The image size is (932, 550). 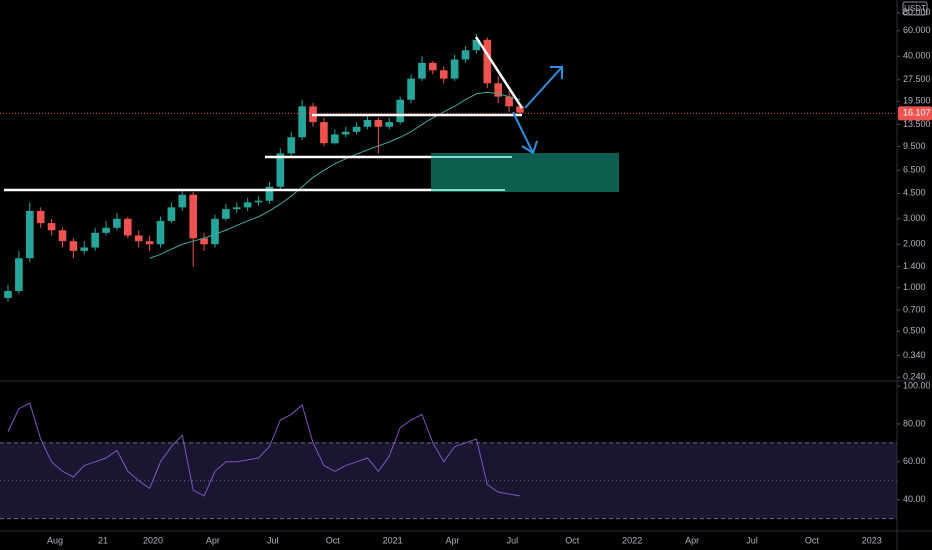 I want to click on rsi-tick-label: 60.00, so click(x=914, y=461).